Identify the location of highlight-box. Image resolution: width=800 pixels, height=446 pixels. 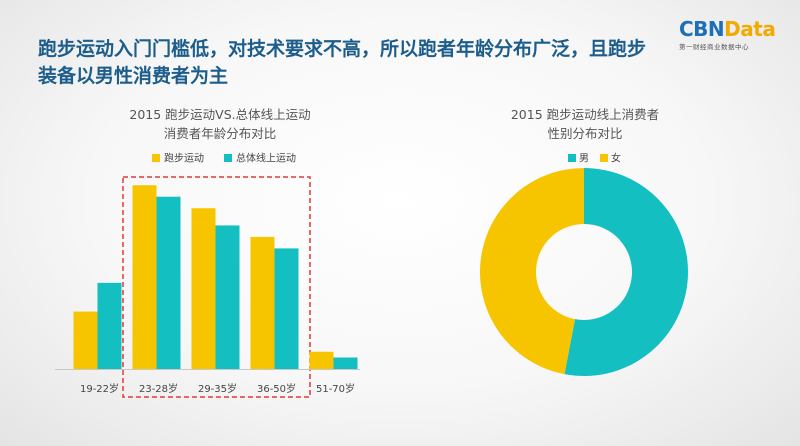
(216, 287).